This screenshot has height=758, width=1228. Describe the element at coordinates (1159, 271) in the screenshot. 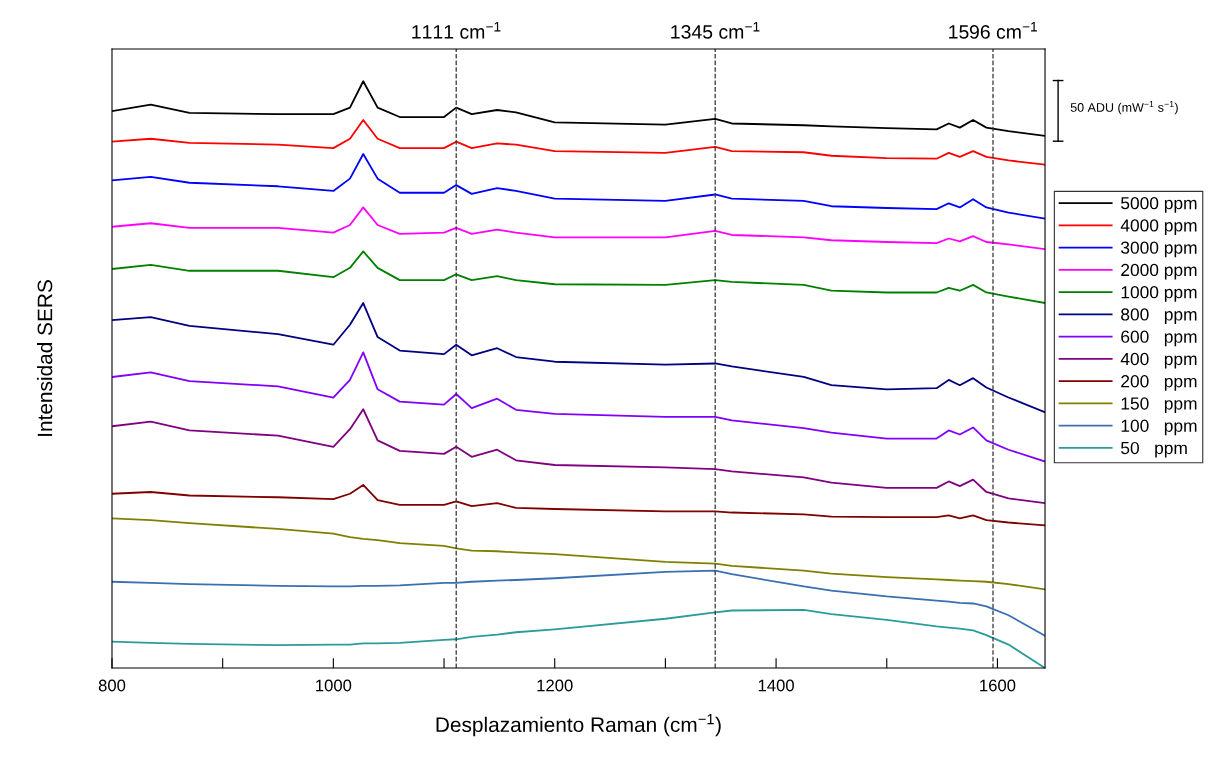

I see `legend-label: 2000 ppm` at that location.